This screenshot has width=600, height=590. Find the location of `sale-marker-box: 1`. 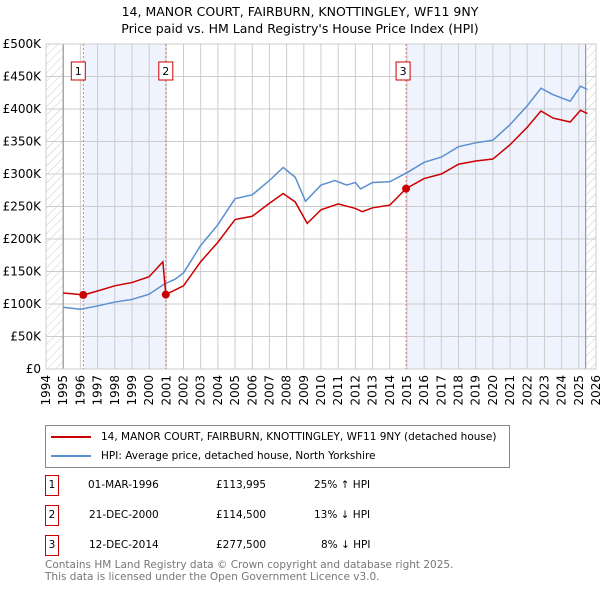

sale-marker-box: 1 is located at coordinates (52, 485).